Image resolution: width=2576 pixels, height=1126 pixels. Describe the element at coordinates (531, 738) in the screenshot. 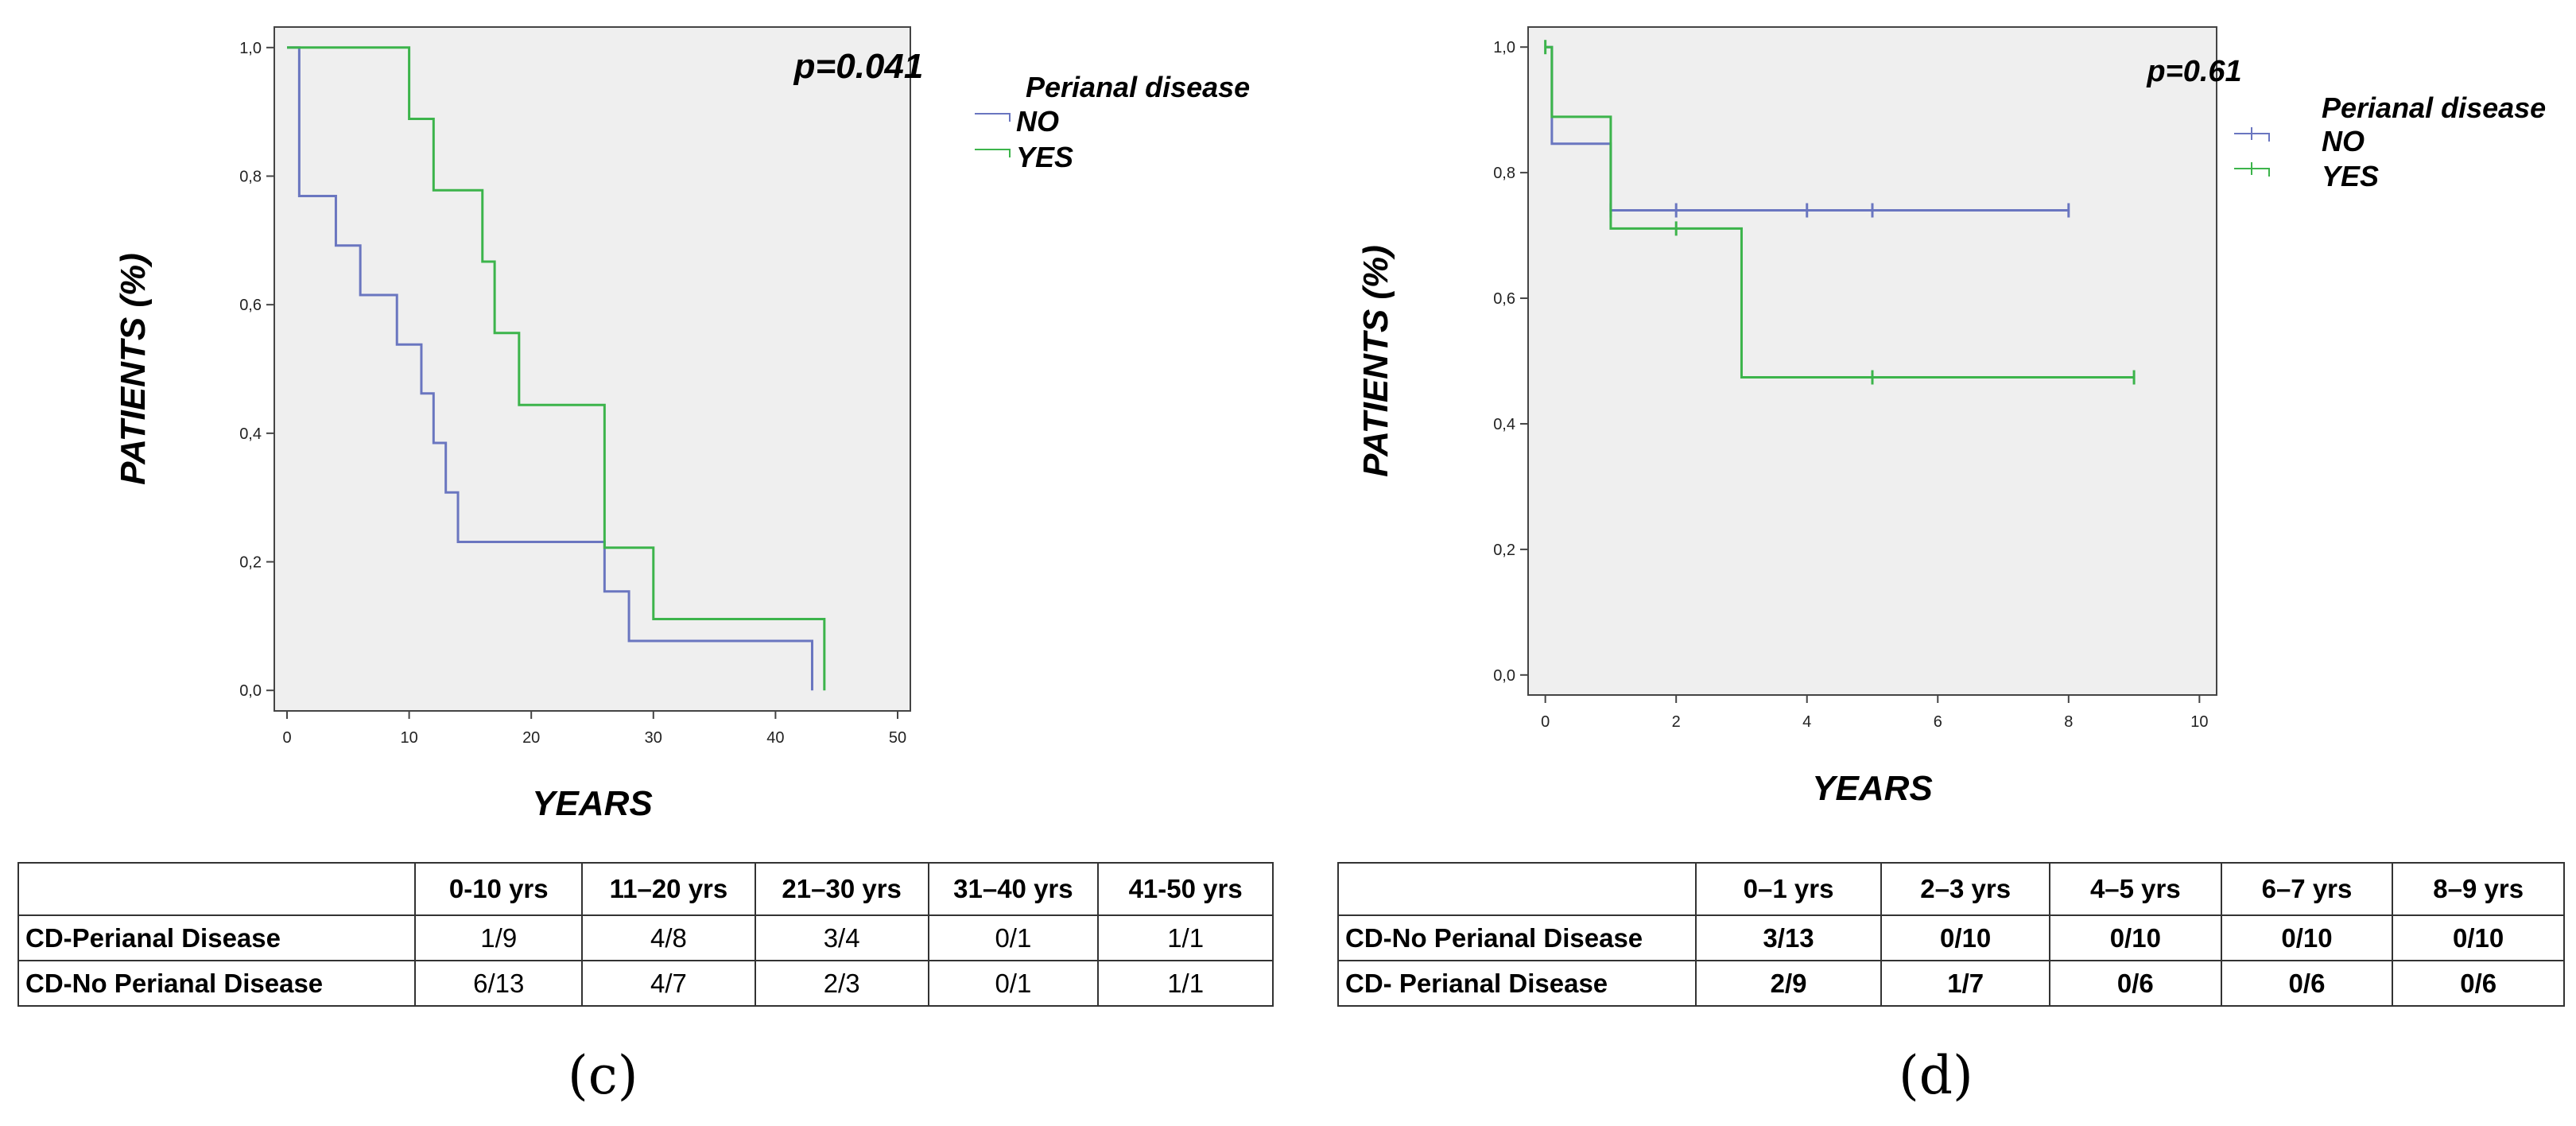

I see `x-tick-label: 20` at that location.